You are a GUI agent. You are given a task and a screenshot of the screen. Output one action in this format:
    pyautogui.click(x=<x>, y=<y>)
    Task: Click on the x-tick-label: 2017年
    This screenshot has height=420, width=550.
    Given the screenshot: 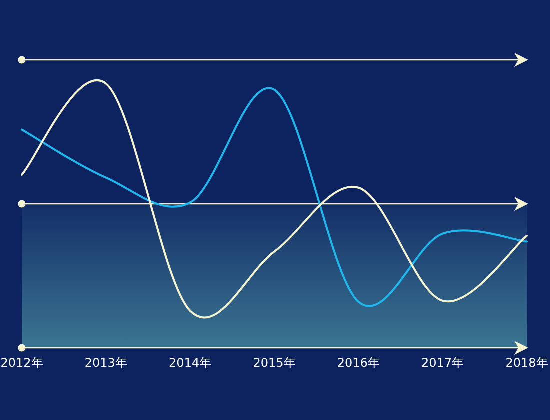 What is the action you would take?
    pyautogui.click(x=443, y=363)
    